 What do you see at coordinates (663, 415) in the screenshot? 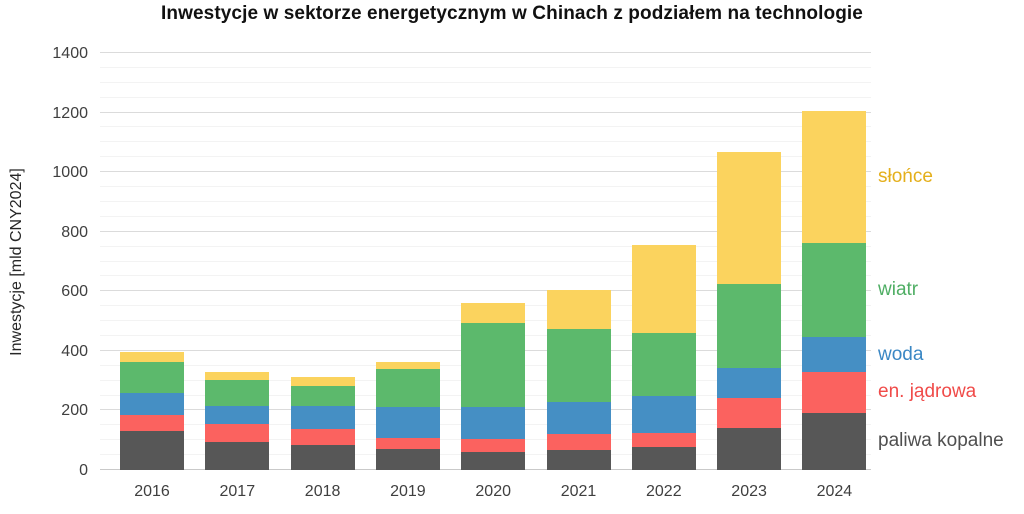
I see `bar-segment-2022-woda` at bounding box center [663, 415].